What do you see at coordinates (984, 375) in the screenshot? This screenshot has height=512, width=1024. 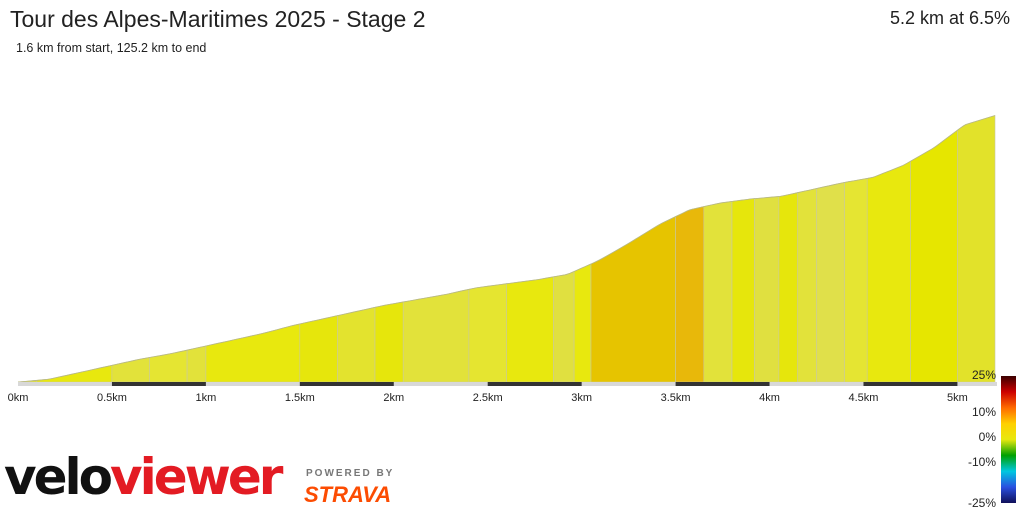 I see `colorbar-label: 25%` at bounding box center [984, 375].